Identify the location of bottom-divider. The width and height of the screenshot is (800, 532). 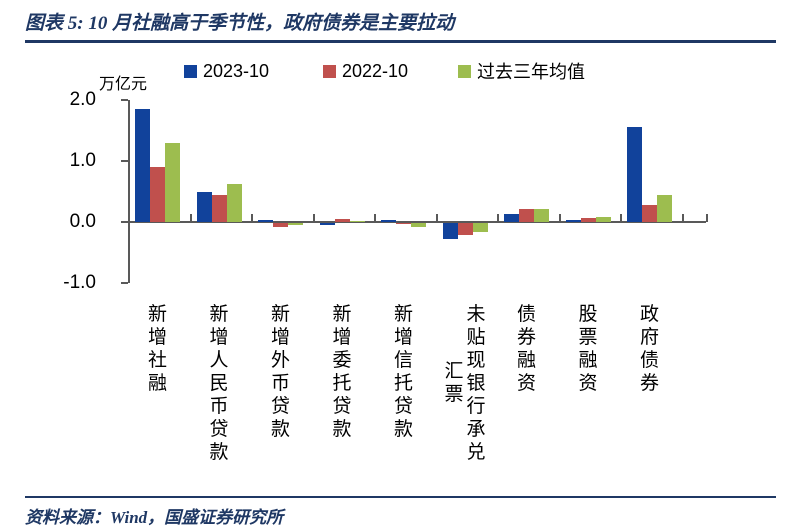
(400, 497).